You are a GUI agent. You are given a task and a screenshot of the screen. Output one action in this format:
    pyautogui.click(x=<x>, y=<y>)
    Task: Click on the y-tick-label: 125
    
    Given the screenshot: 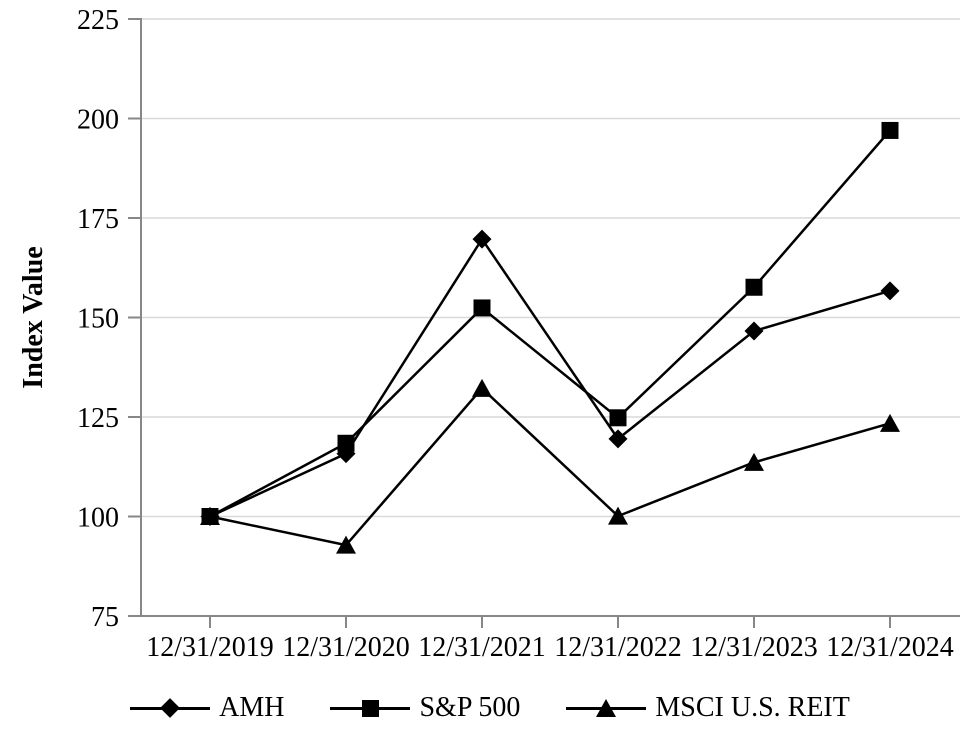 What is the action you would take?
    pyautogui.click(x=98, y=418)
    